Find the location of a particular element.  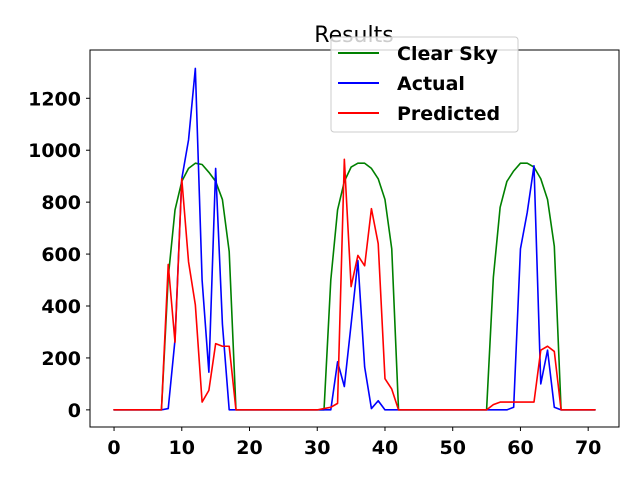

y-tick-label: 0 is located at coordinates (74, 411).